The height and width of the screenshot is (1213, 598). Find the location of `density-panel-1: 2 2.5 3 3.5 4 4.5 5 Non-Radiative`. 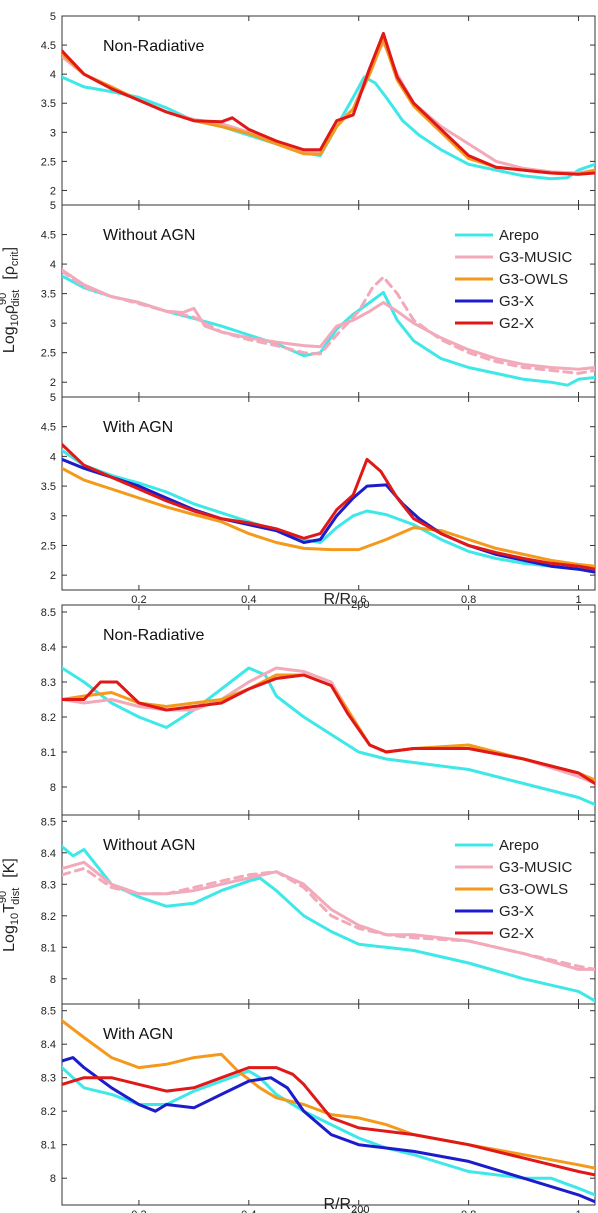

density-panel-1: 2 2.5 3 3.5 4 4.5 5 Non-Radiative is located at coordinates (318, 108).